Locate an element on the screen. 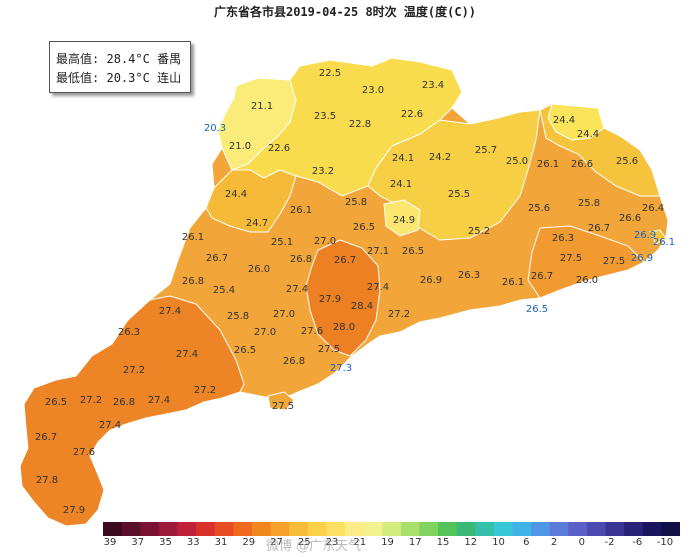 This screenshot has width=690, height=557. station-value: 23.5 is located at coordinates (325, 116).